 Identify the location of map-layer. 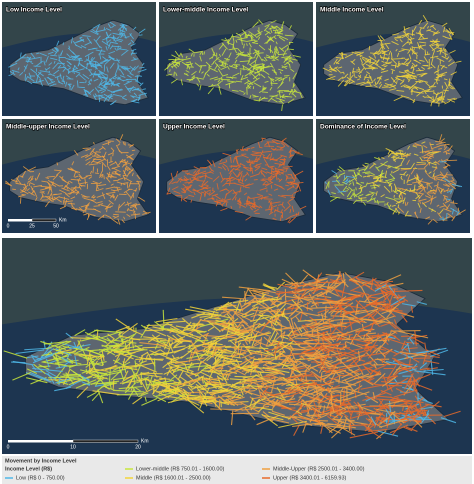
(393, 59).